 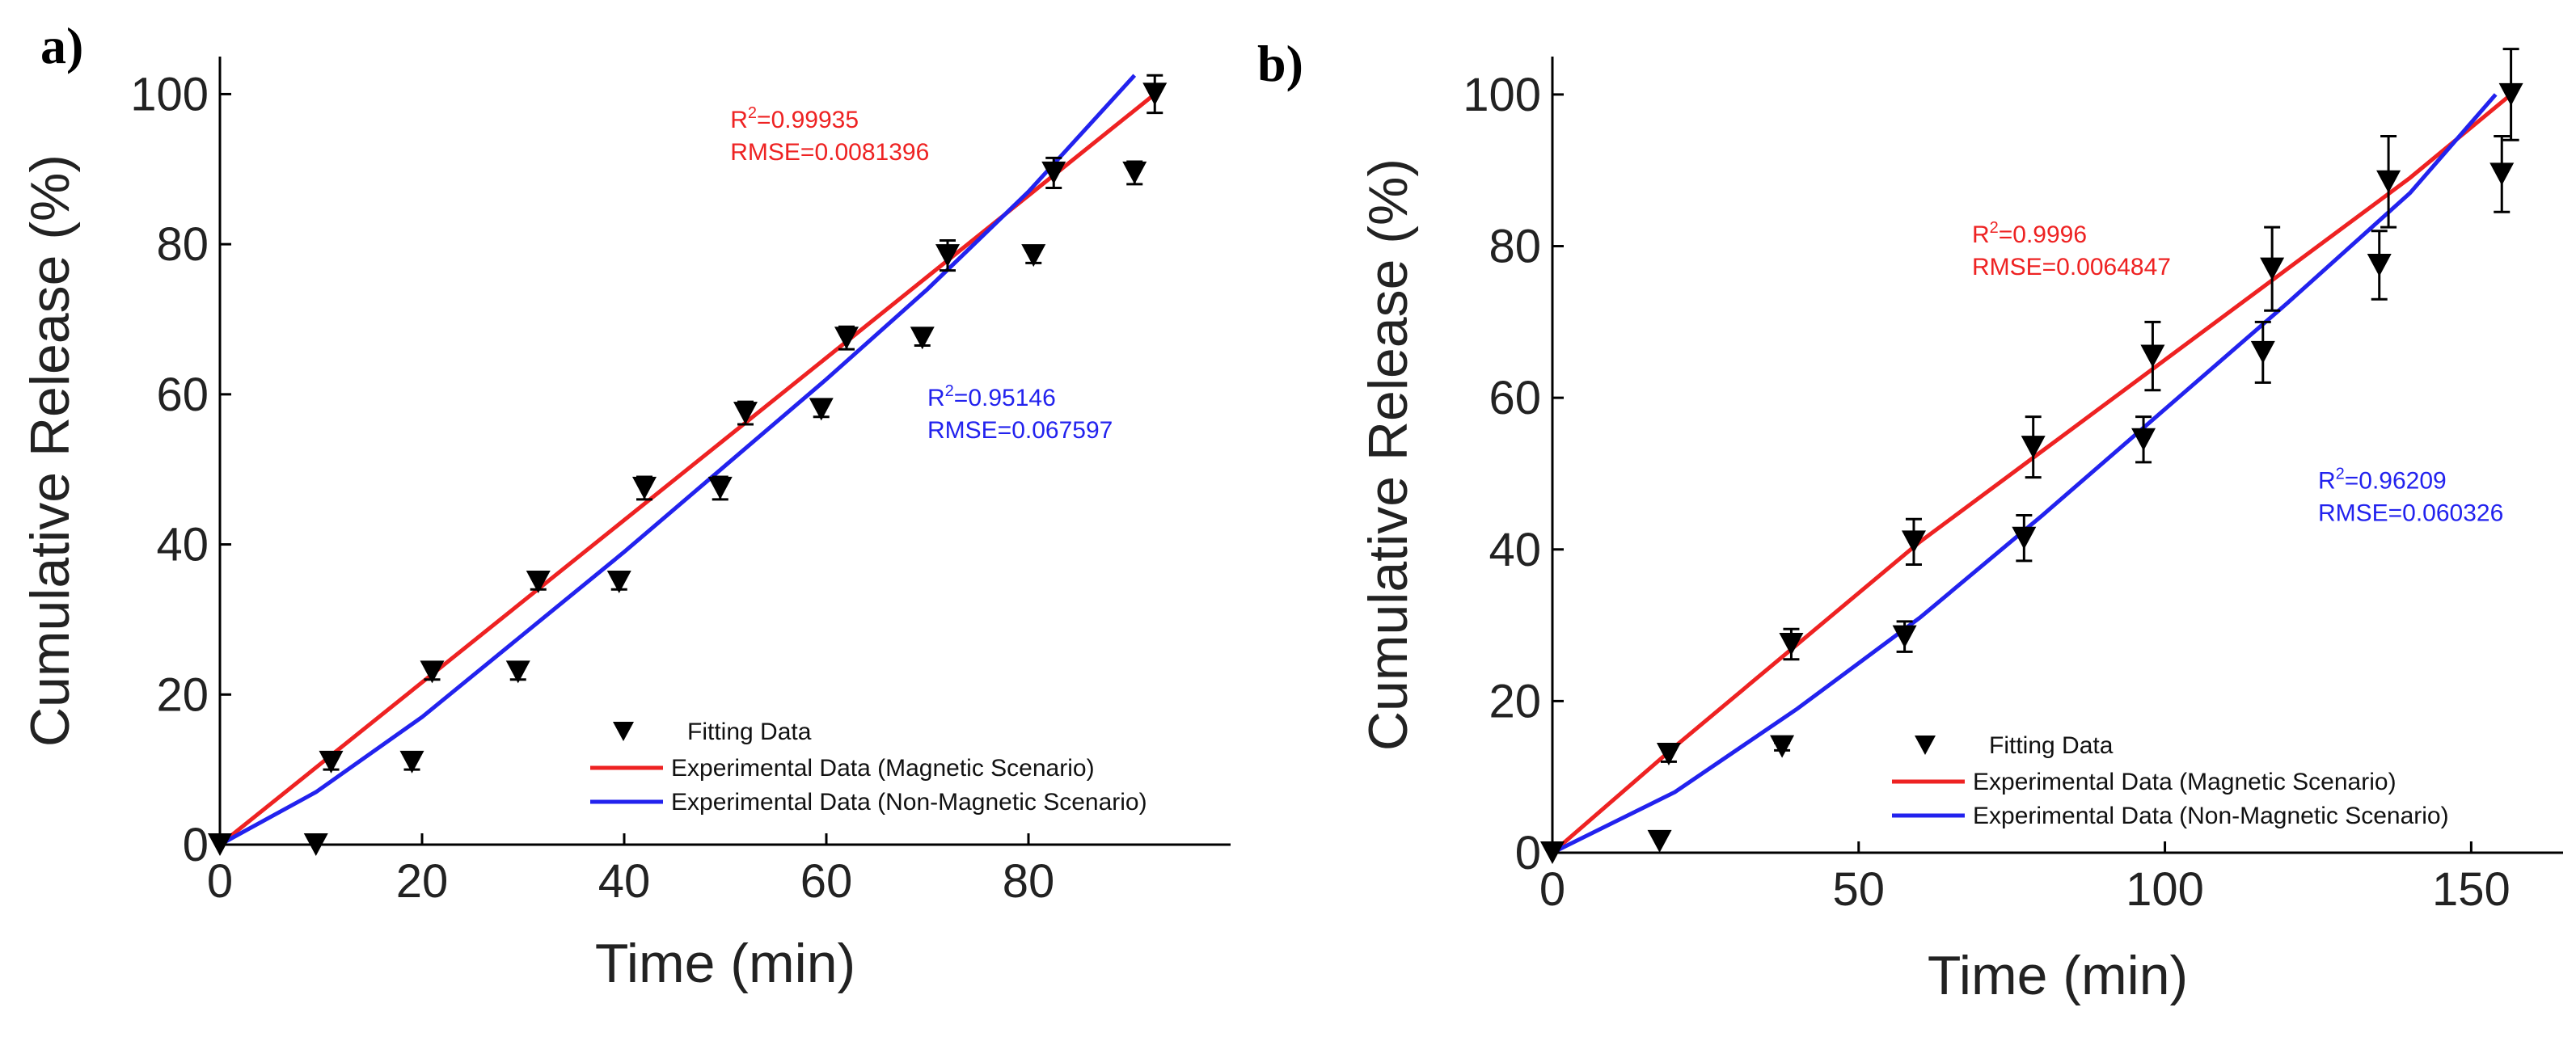 What do you see at coordinates (61, 45) in the screenshot?
I see `panel-label: a)` at bounding box center [61, 45].